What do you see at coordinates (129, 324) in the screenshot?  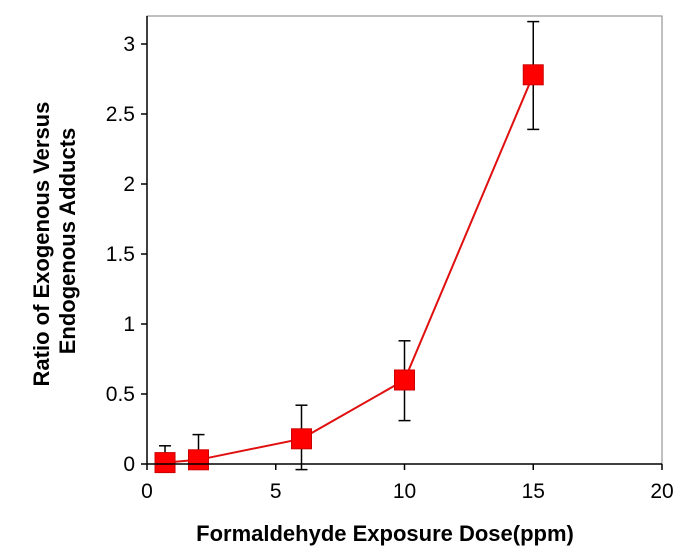 I see `y-tick-label: 1` at bounding box center [129, 324].